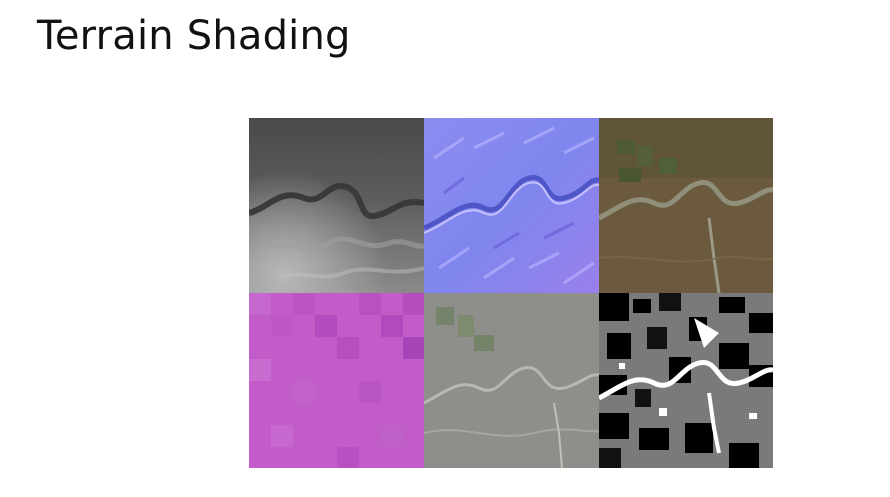  Describe the element at coordinates (511, 380) in the screenshot. I see `desaturated-overlay-image` at that location.